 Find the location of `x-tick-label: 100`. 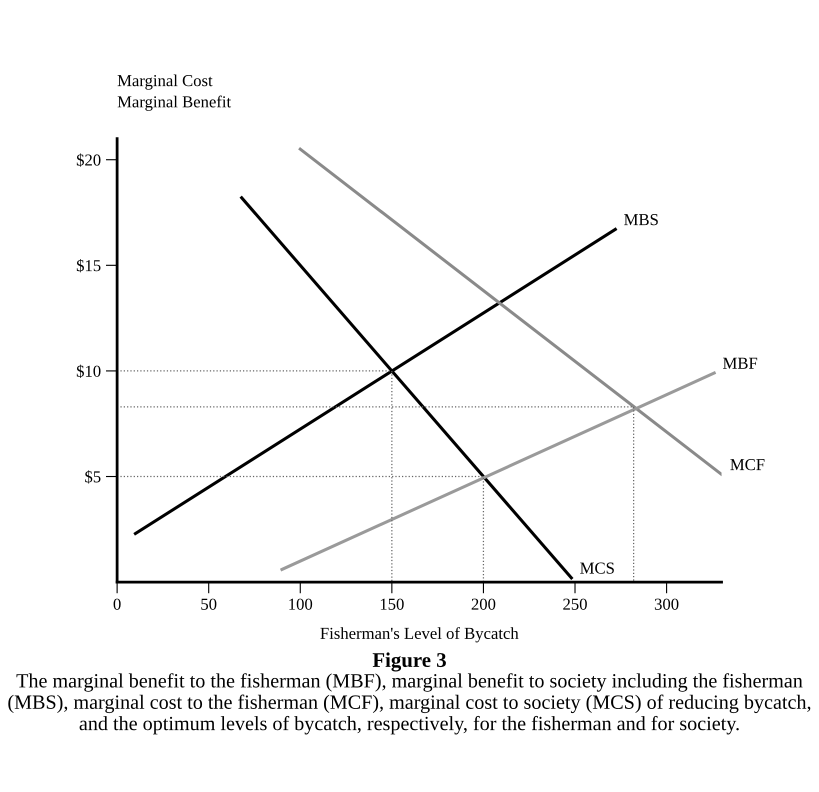

x-tick-label: 100 is located at coordinates (300, 604).